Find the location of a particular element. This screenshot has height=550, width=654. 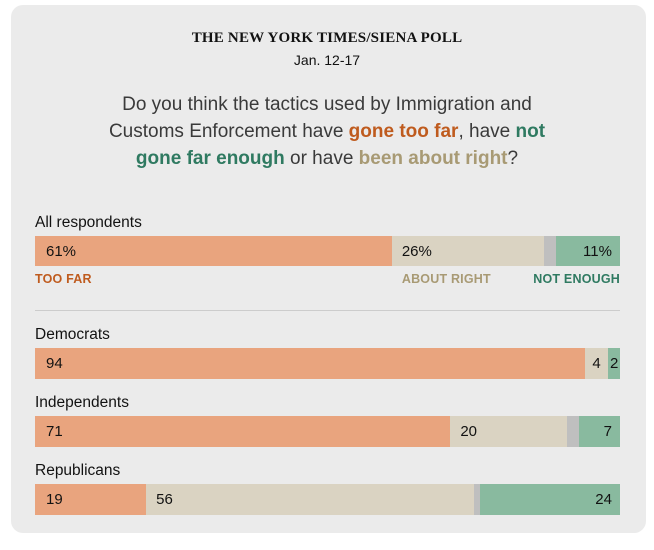

bar-group-row: 61% 26% 11% is located at coordinates (327, 251).